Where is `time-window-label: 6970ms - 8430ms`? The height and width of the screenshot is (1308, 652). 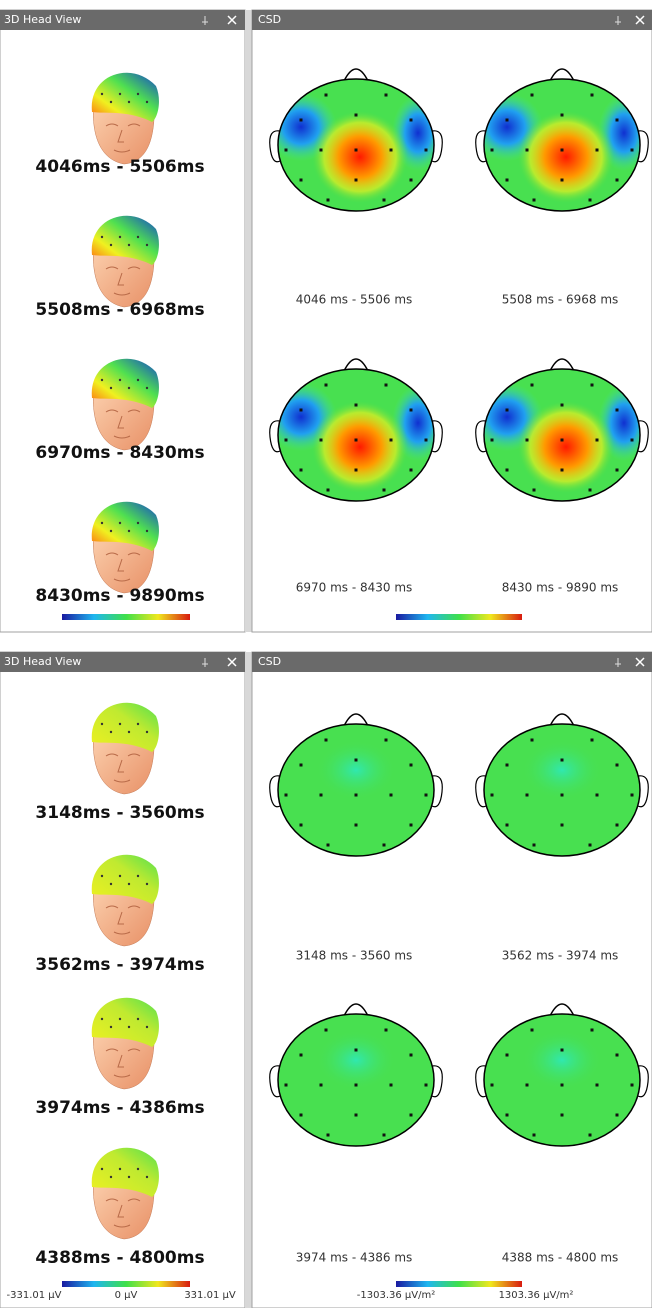
time-window-label: 6970ms - 8430ms is located at coordinates (119, 453).